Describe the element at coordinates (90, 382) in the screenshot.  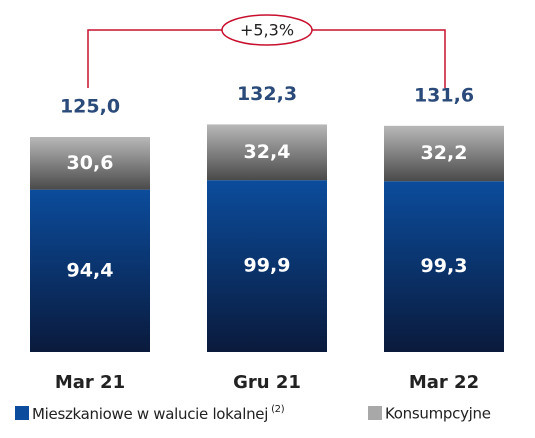
I see `category-label: Mar 21` at that location.